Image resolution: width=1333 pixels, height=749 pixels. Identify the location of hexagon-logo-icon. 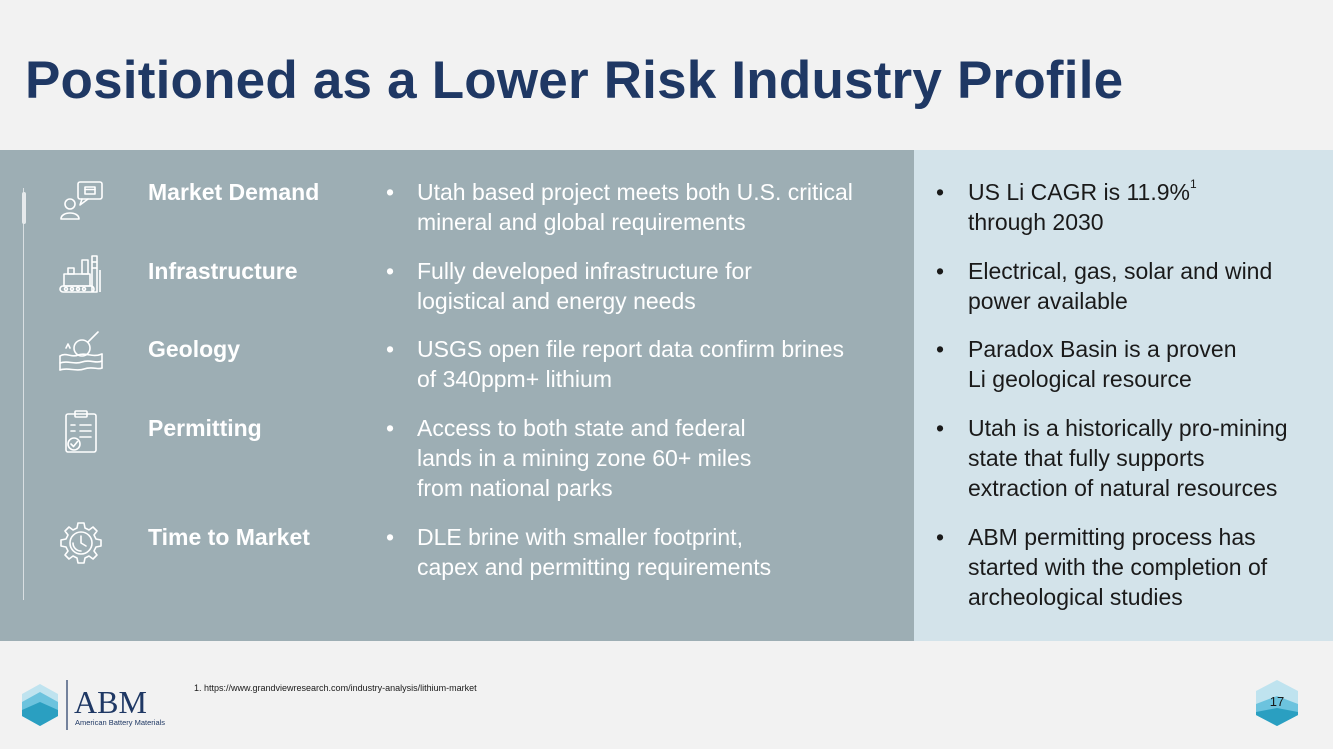
(40, 705).